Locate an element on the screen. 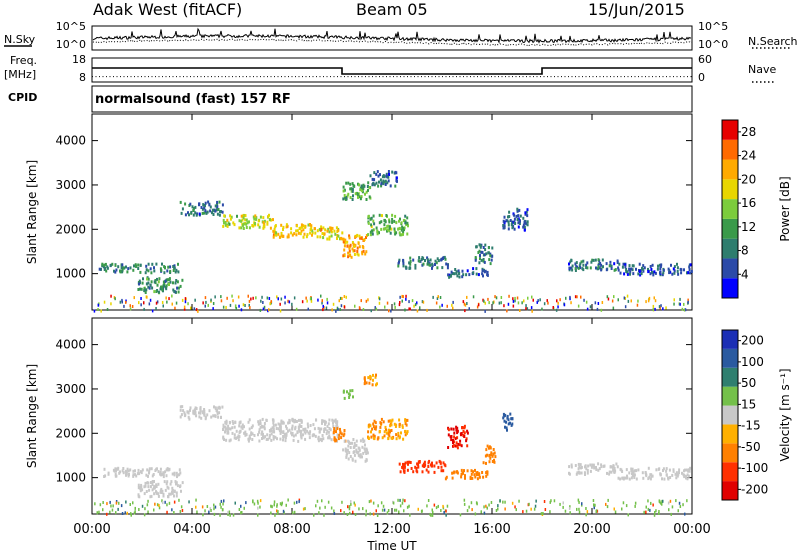 This screenshot has width=800, height=554. power-colorbar-label: 4 is located at coordinates (745, 274).